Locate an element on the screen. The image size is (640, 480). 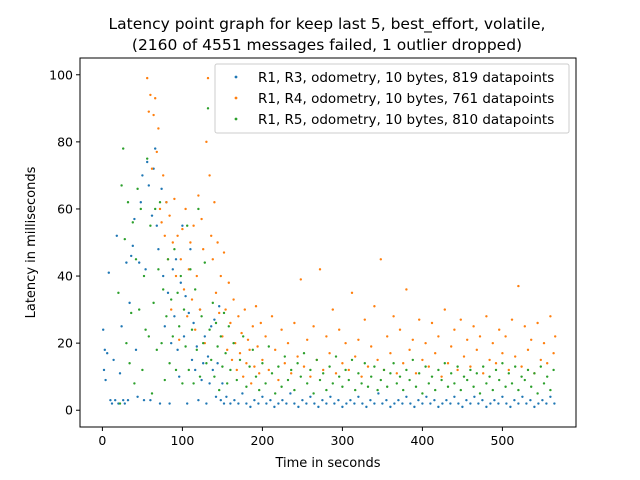
y-tick-label-80: 80 is located at coordinates (65, 141).